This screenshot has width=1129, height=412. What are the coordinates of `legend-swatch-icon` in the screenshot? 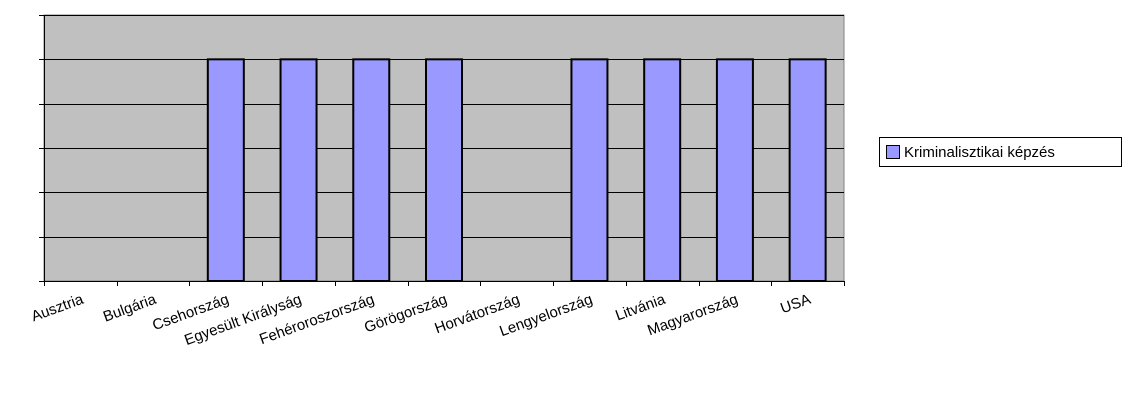 It's located at (893, 152).